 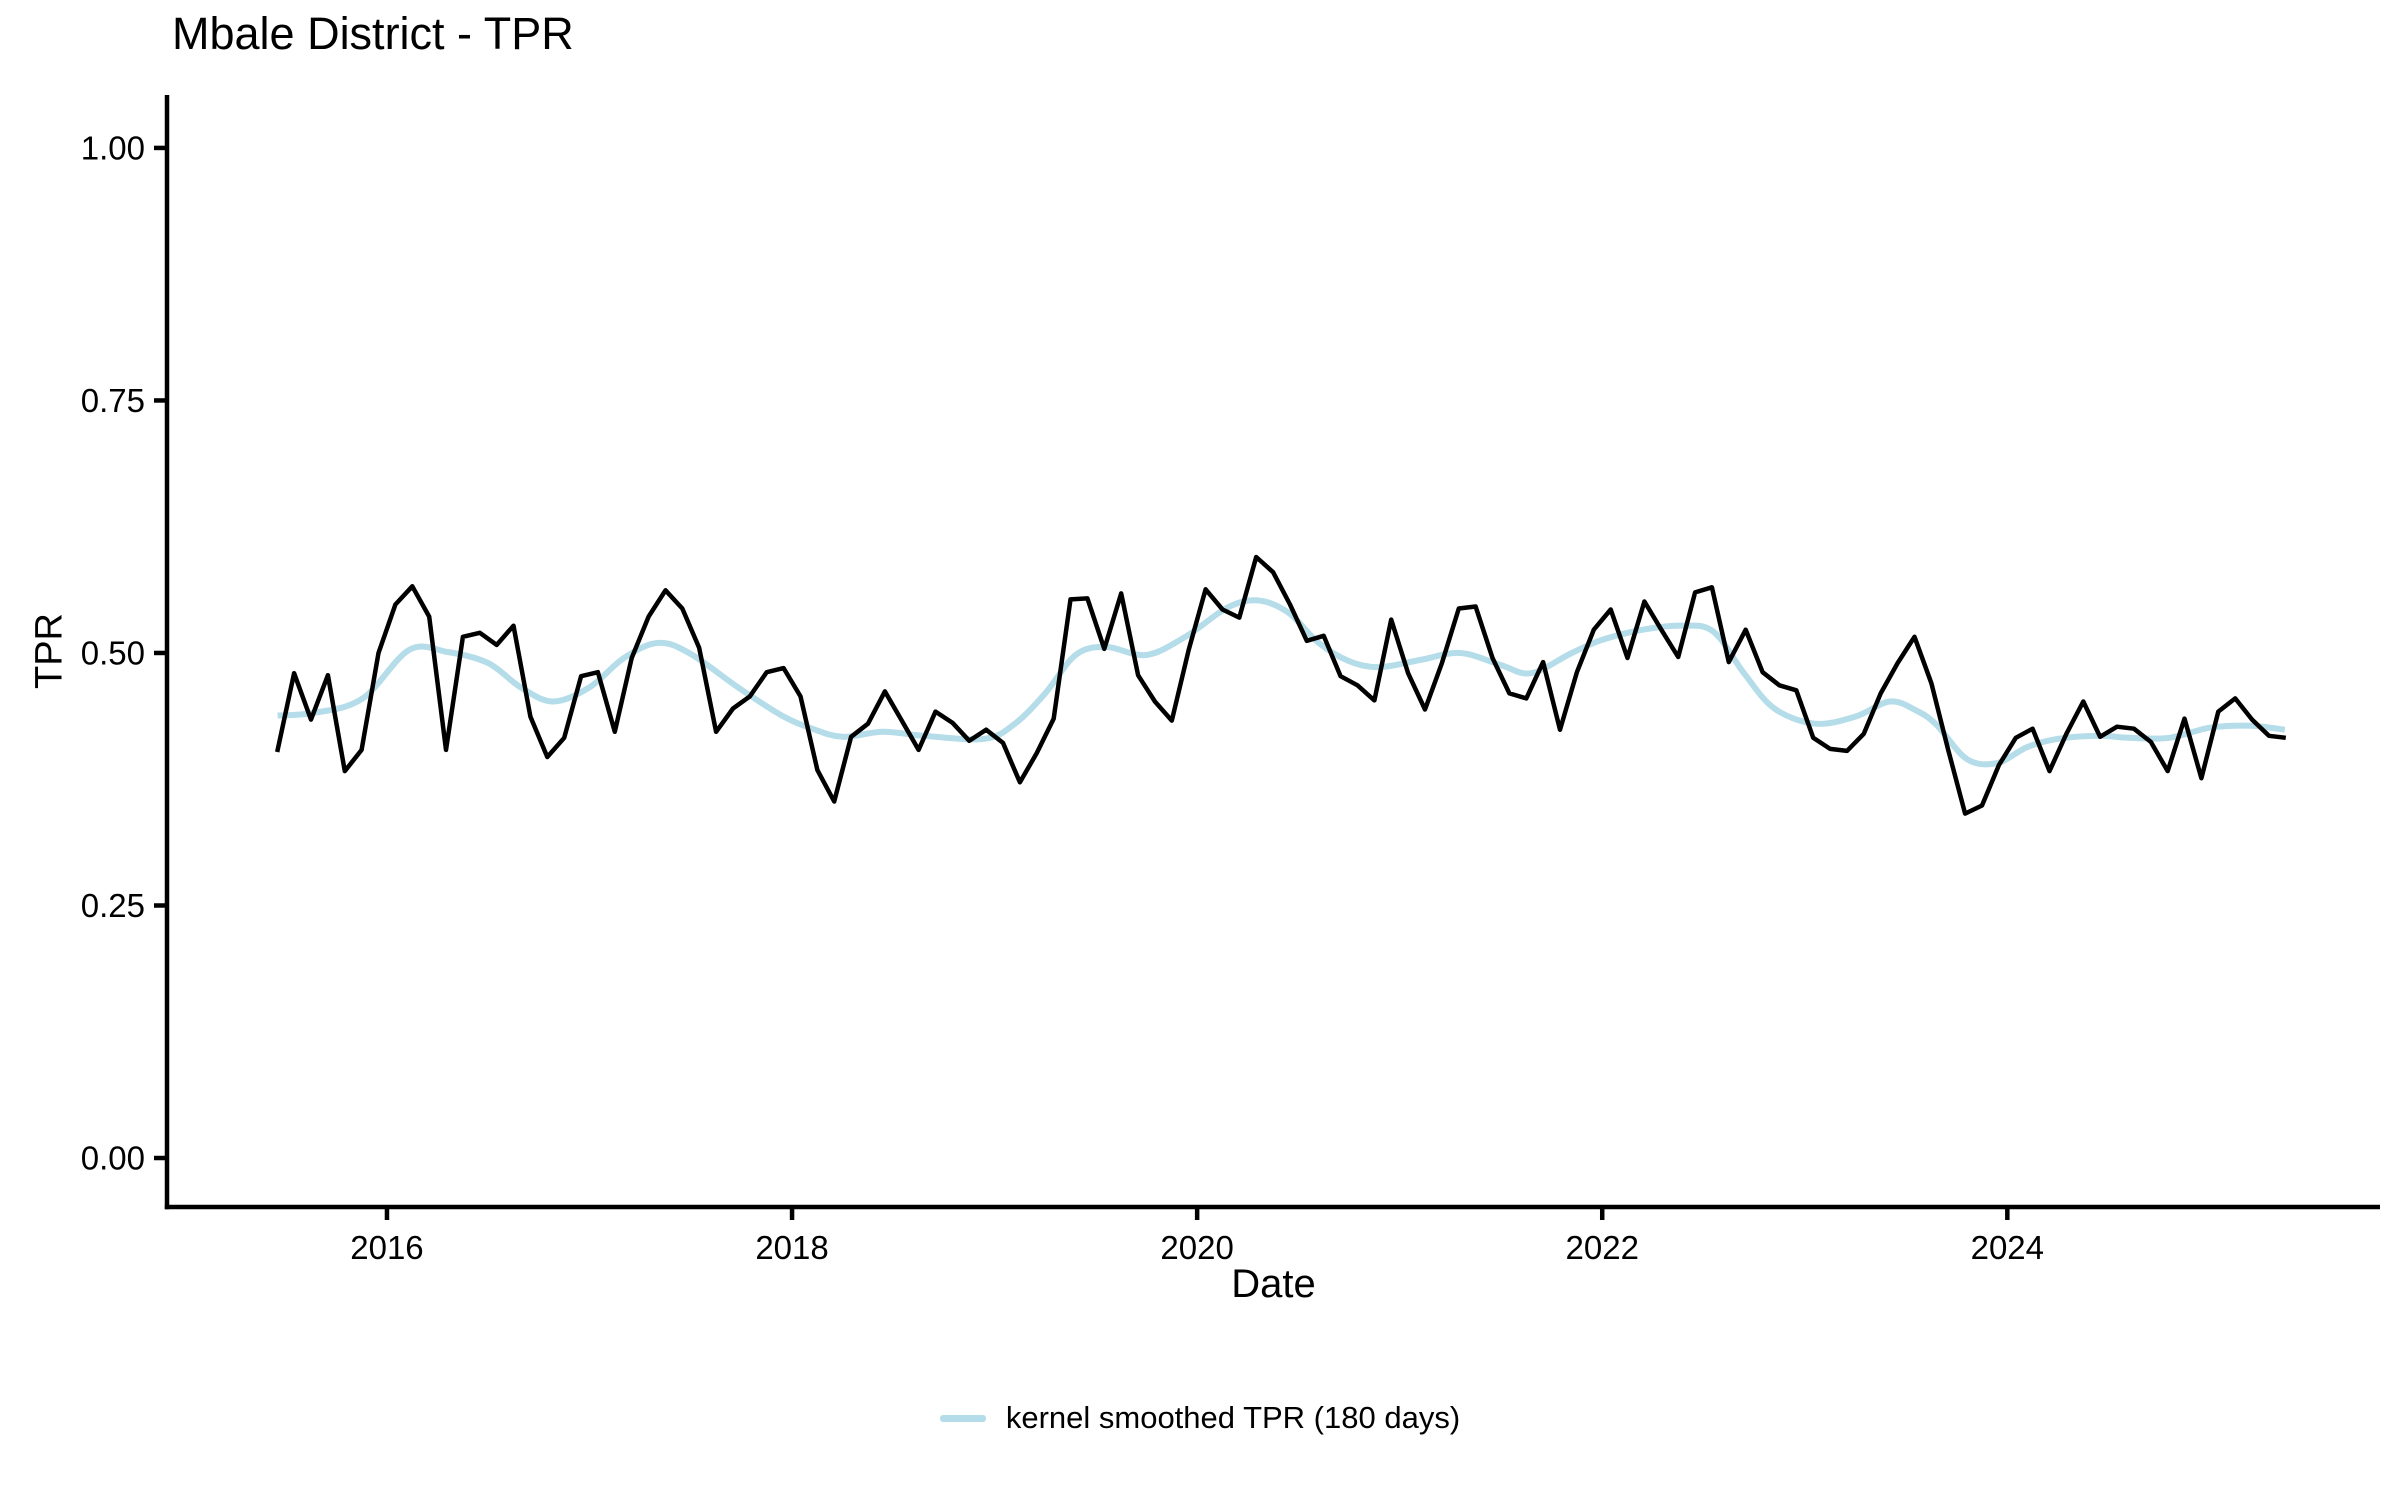 I want to click on chart-title: Mbale District - TPR, so click(x=373, y=33).